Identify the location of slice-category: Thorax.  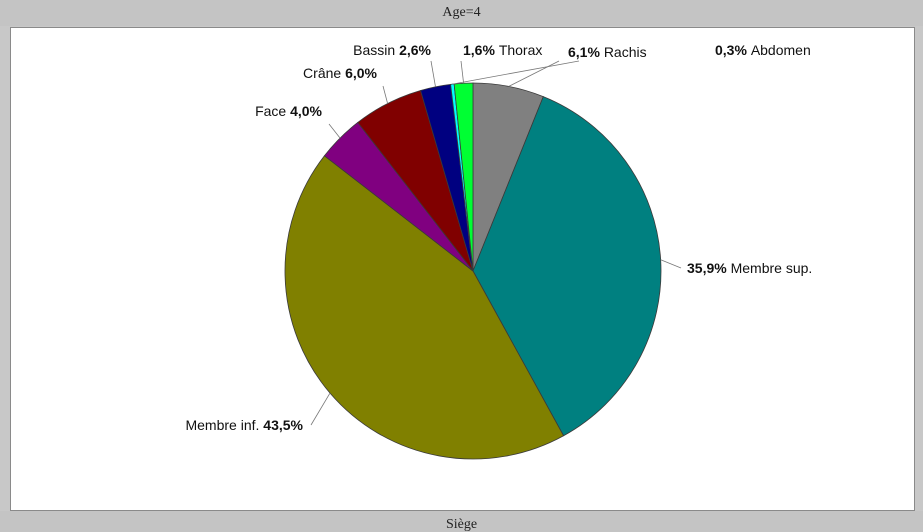
(521, 50).